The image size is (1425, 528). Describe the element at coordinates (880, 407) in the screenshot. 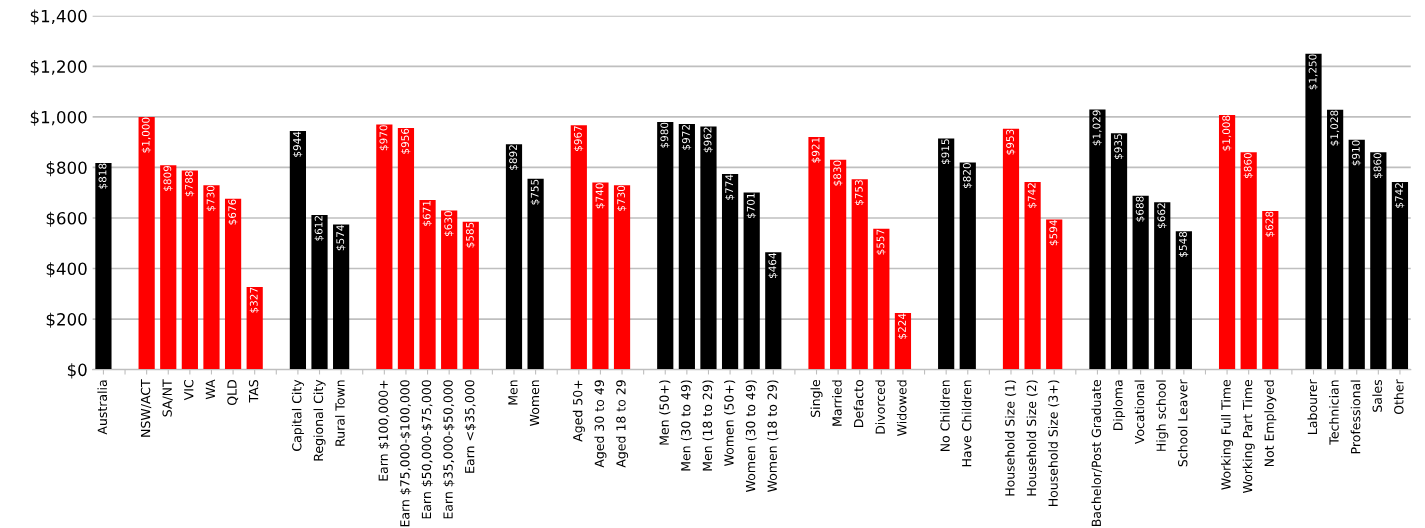

I see `x-tick-label: Divorced` at that location.